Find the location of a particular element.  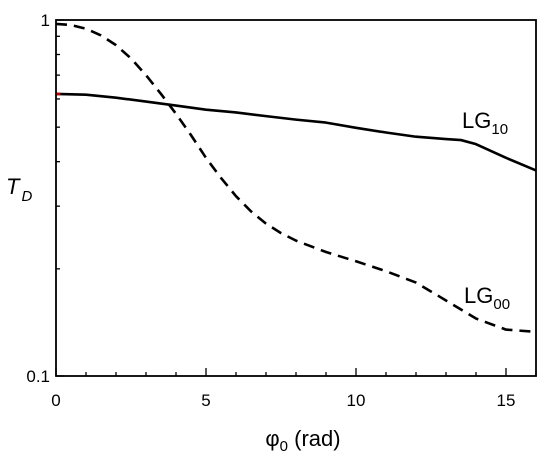

series-label-lg00: LG00 is located at coordinates (487, 298).